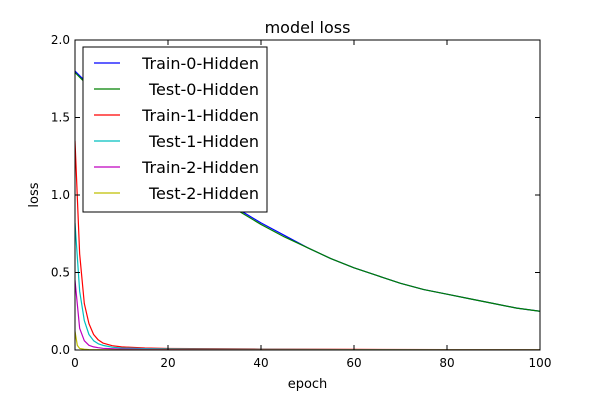  What do you see at coordinates (60, 195) in the screenshot?
I see `y-tick-label: 1.0` at bounding box center [60, 195].